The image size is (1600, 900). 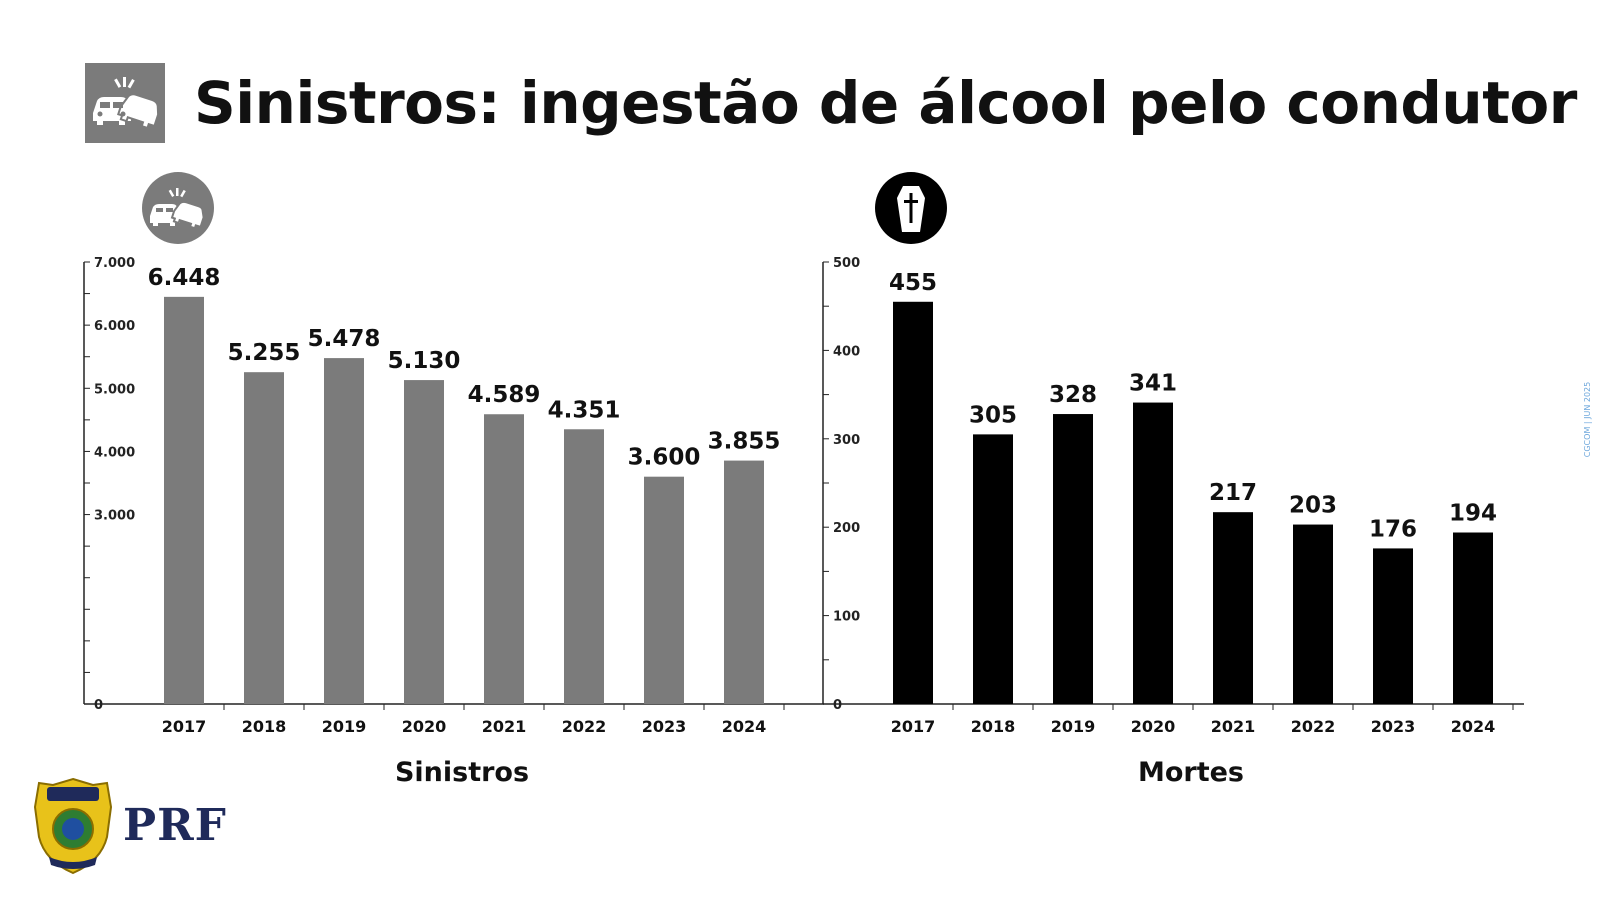 What do you see at coordinates (584, 566) in the screenshot?
I see `sinistros-bar-2022` at bounding box center [584, 566].